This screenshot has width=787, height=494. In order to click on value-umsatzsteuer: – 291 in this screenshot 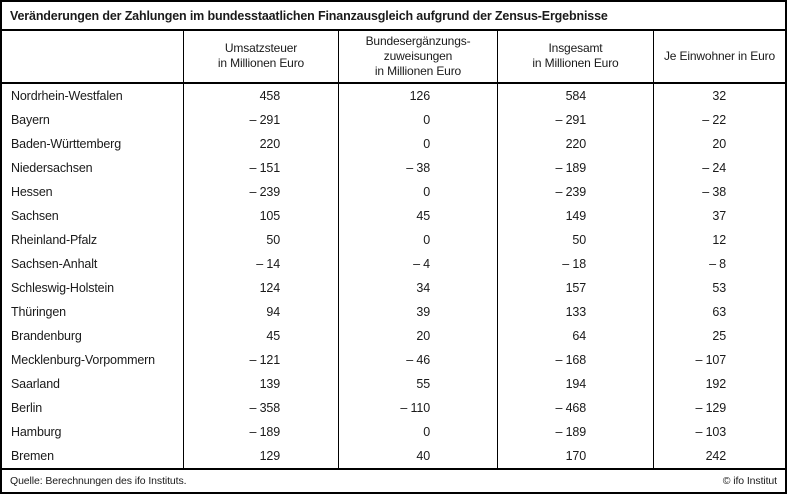, I will do `click(260, 120)`.